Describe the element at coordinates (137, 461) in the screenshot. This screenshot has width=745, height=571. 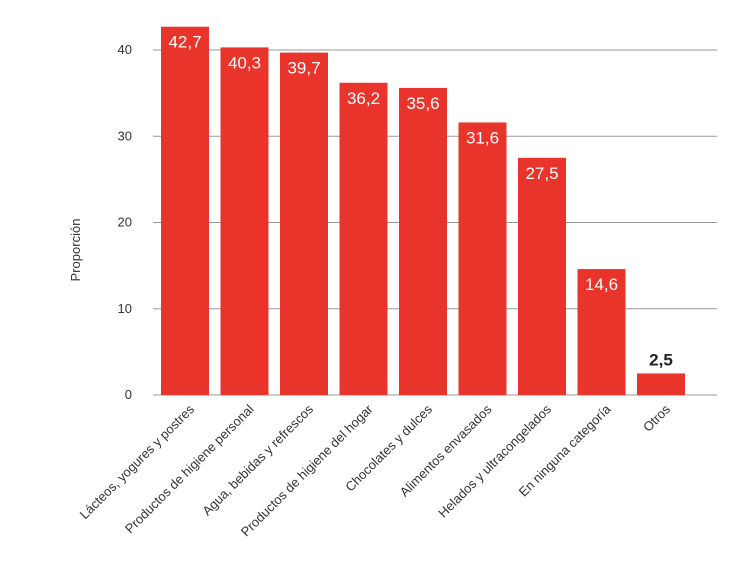
I see `x-tick-label: Lácteos, yogures y postres` at that location.